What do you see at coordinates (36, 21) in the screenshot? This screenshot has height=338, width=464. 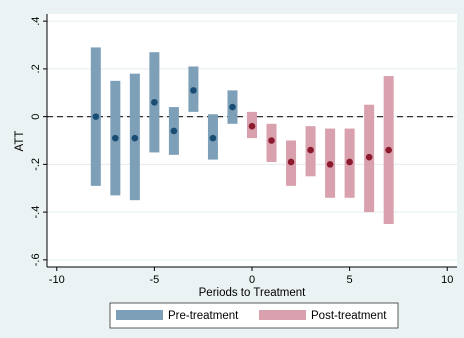 I see `y-tick-label: .4` at bounding box center [36, 21].